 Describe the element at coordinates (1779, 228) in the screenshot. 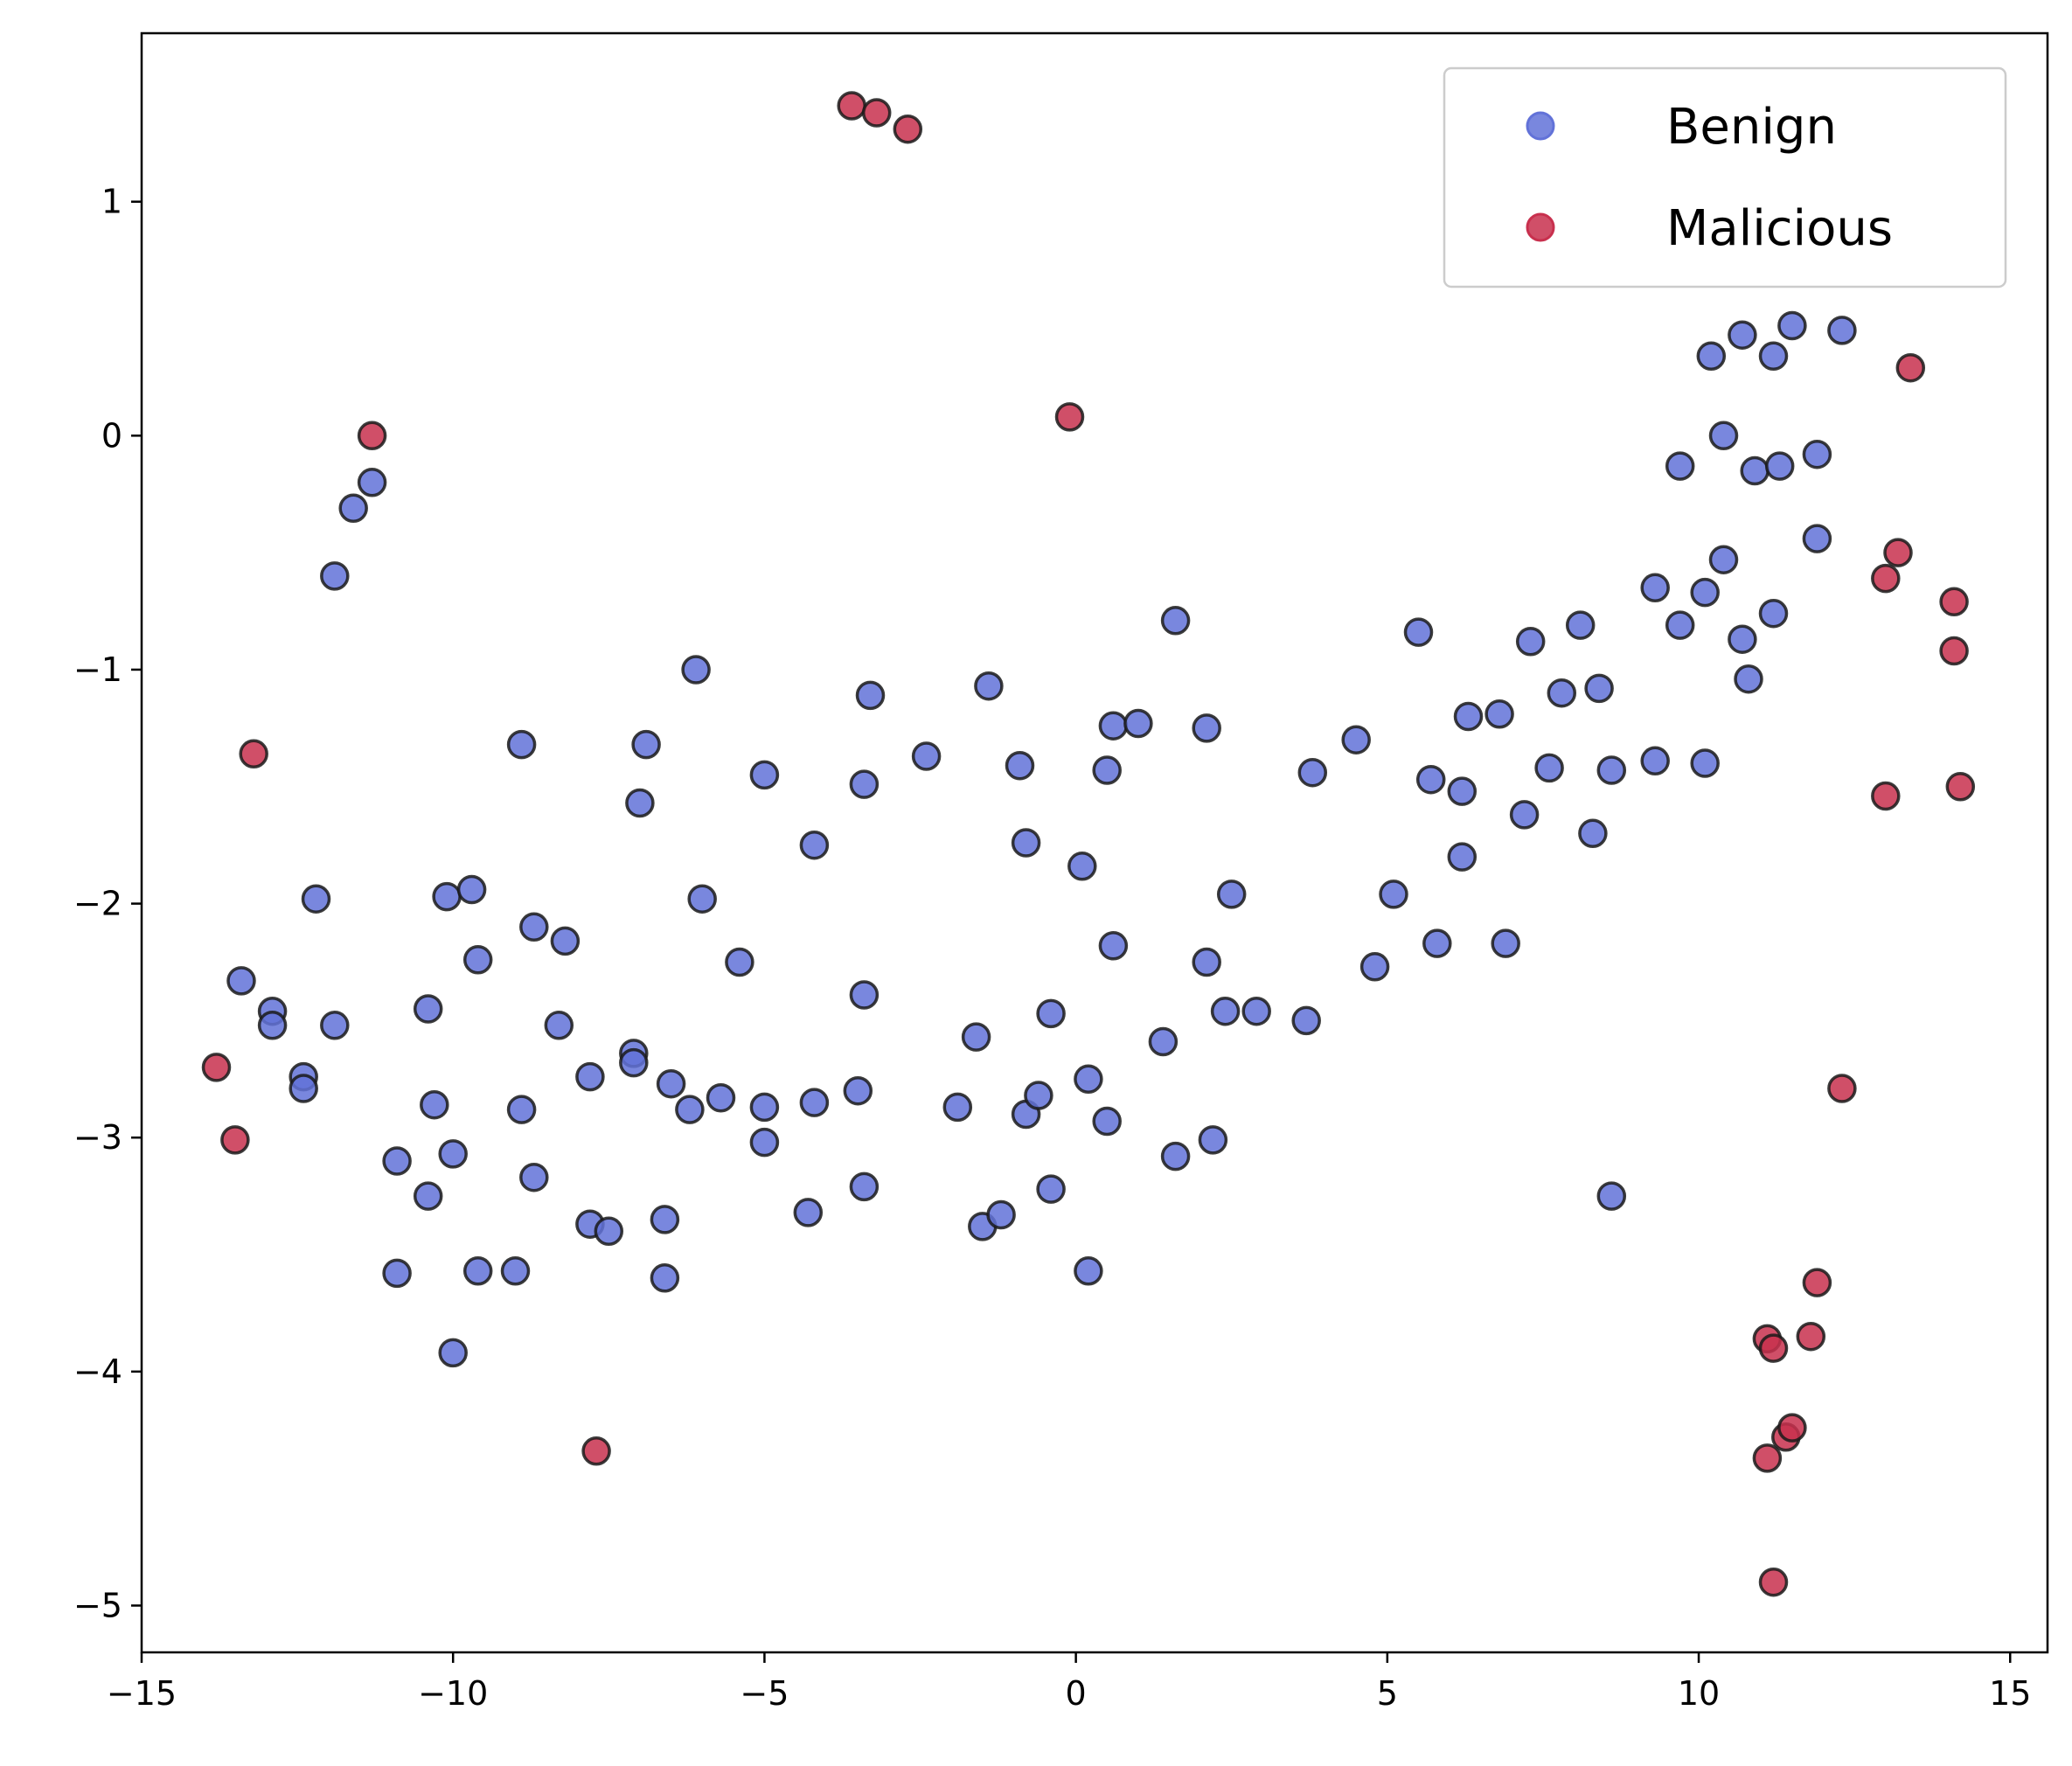

I see `legend-label-malicious: Malicious` at that location.